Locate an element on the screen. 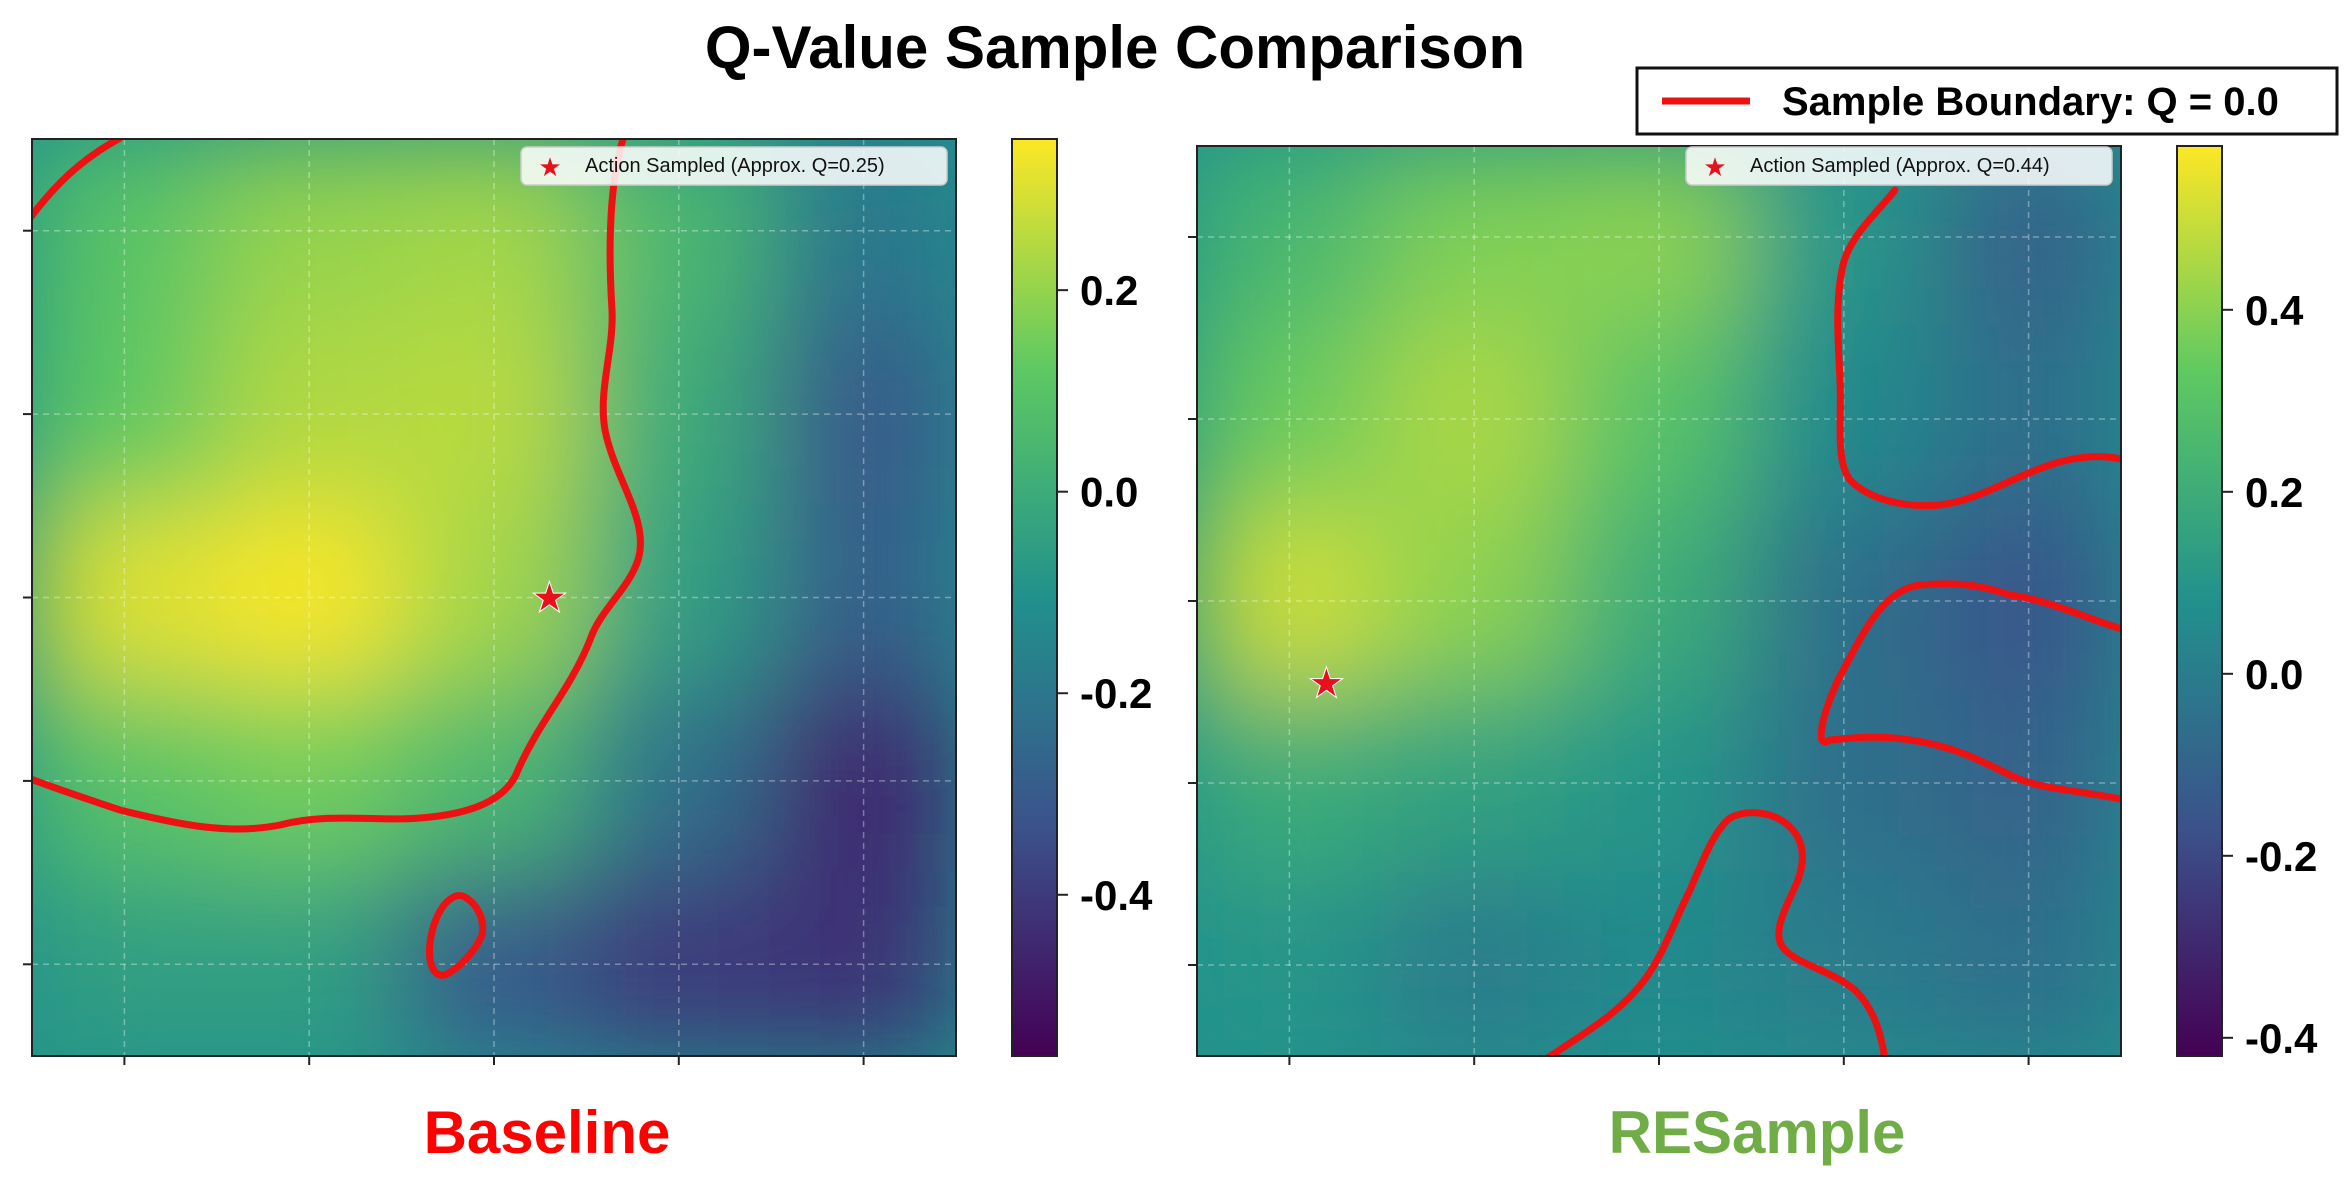 Image resolution: width=2345 pixels, height=1188 pixels. resample-action-legend-label: Action Sampled (Approx. Q=0.44) is located at coordinates (1900, 166).